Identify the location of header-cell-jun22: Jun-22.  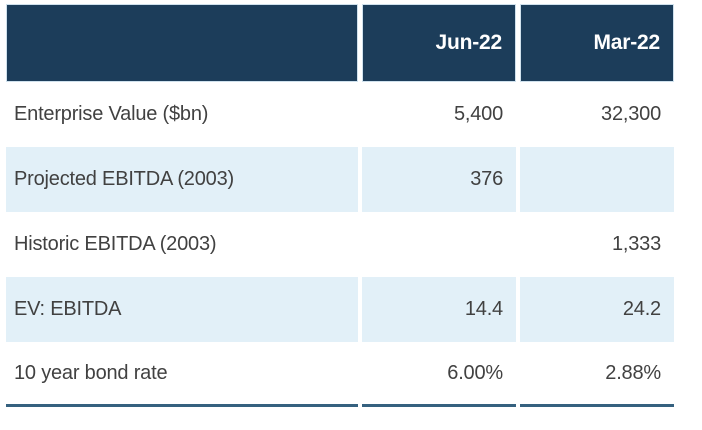
(439, 43).